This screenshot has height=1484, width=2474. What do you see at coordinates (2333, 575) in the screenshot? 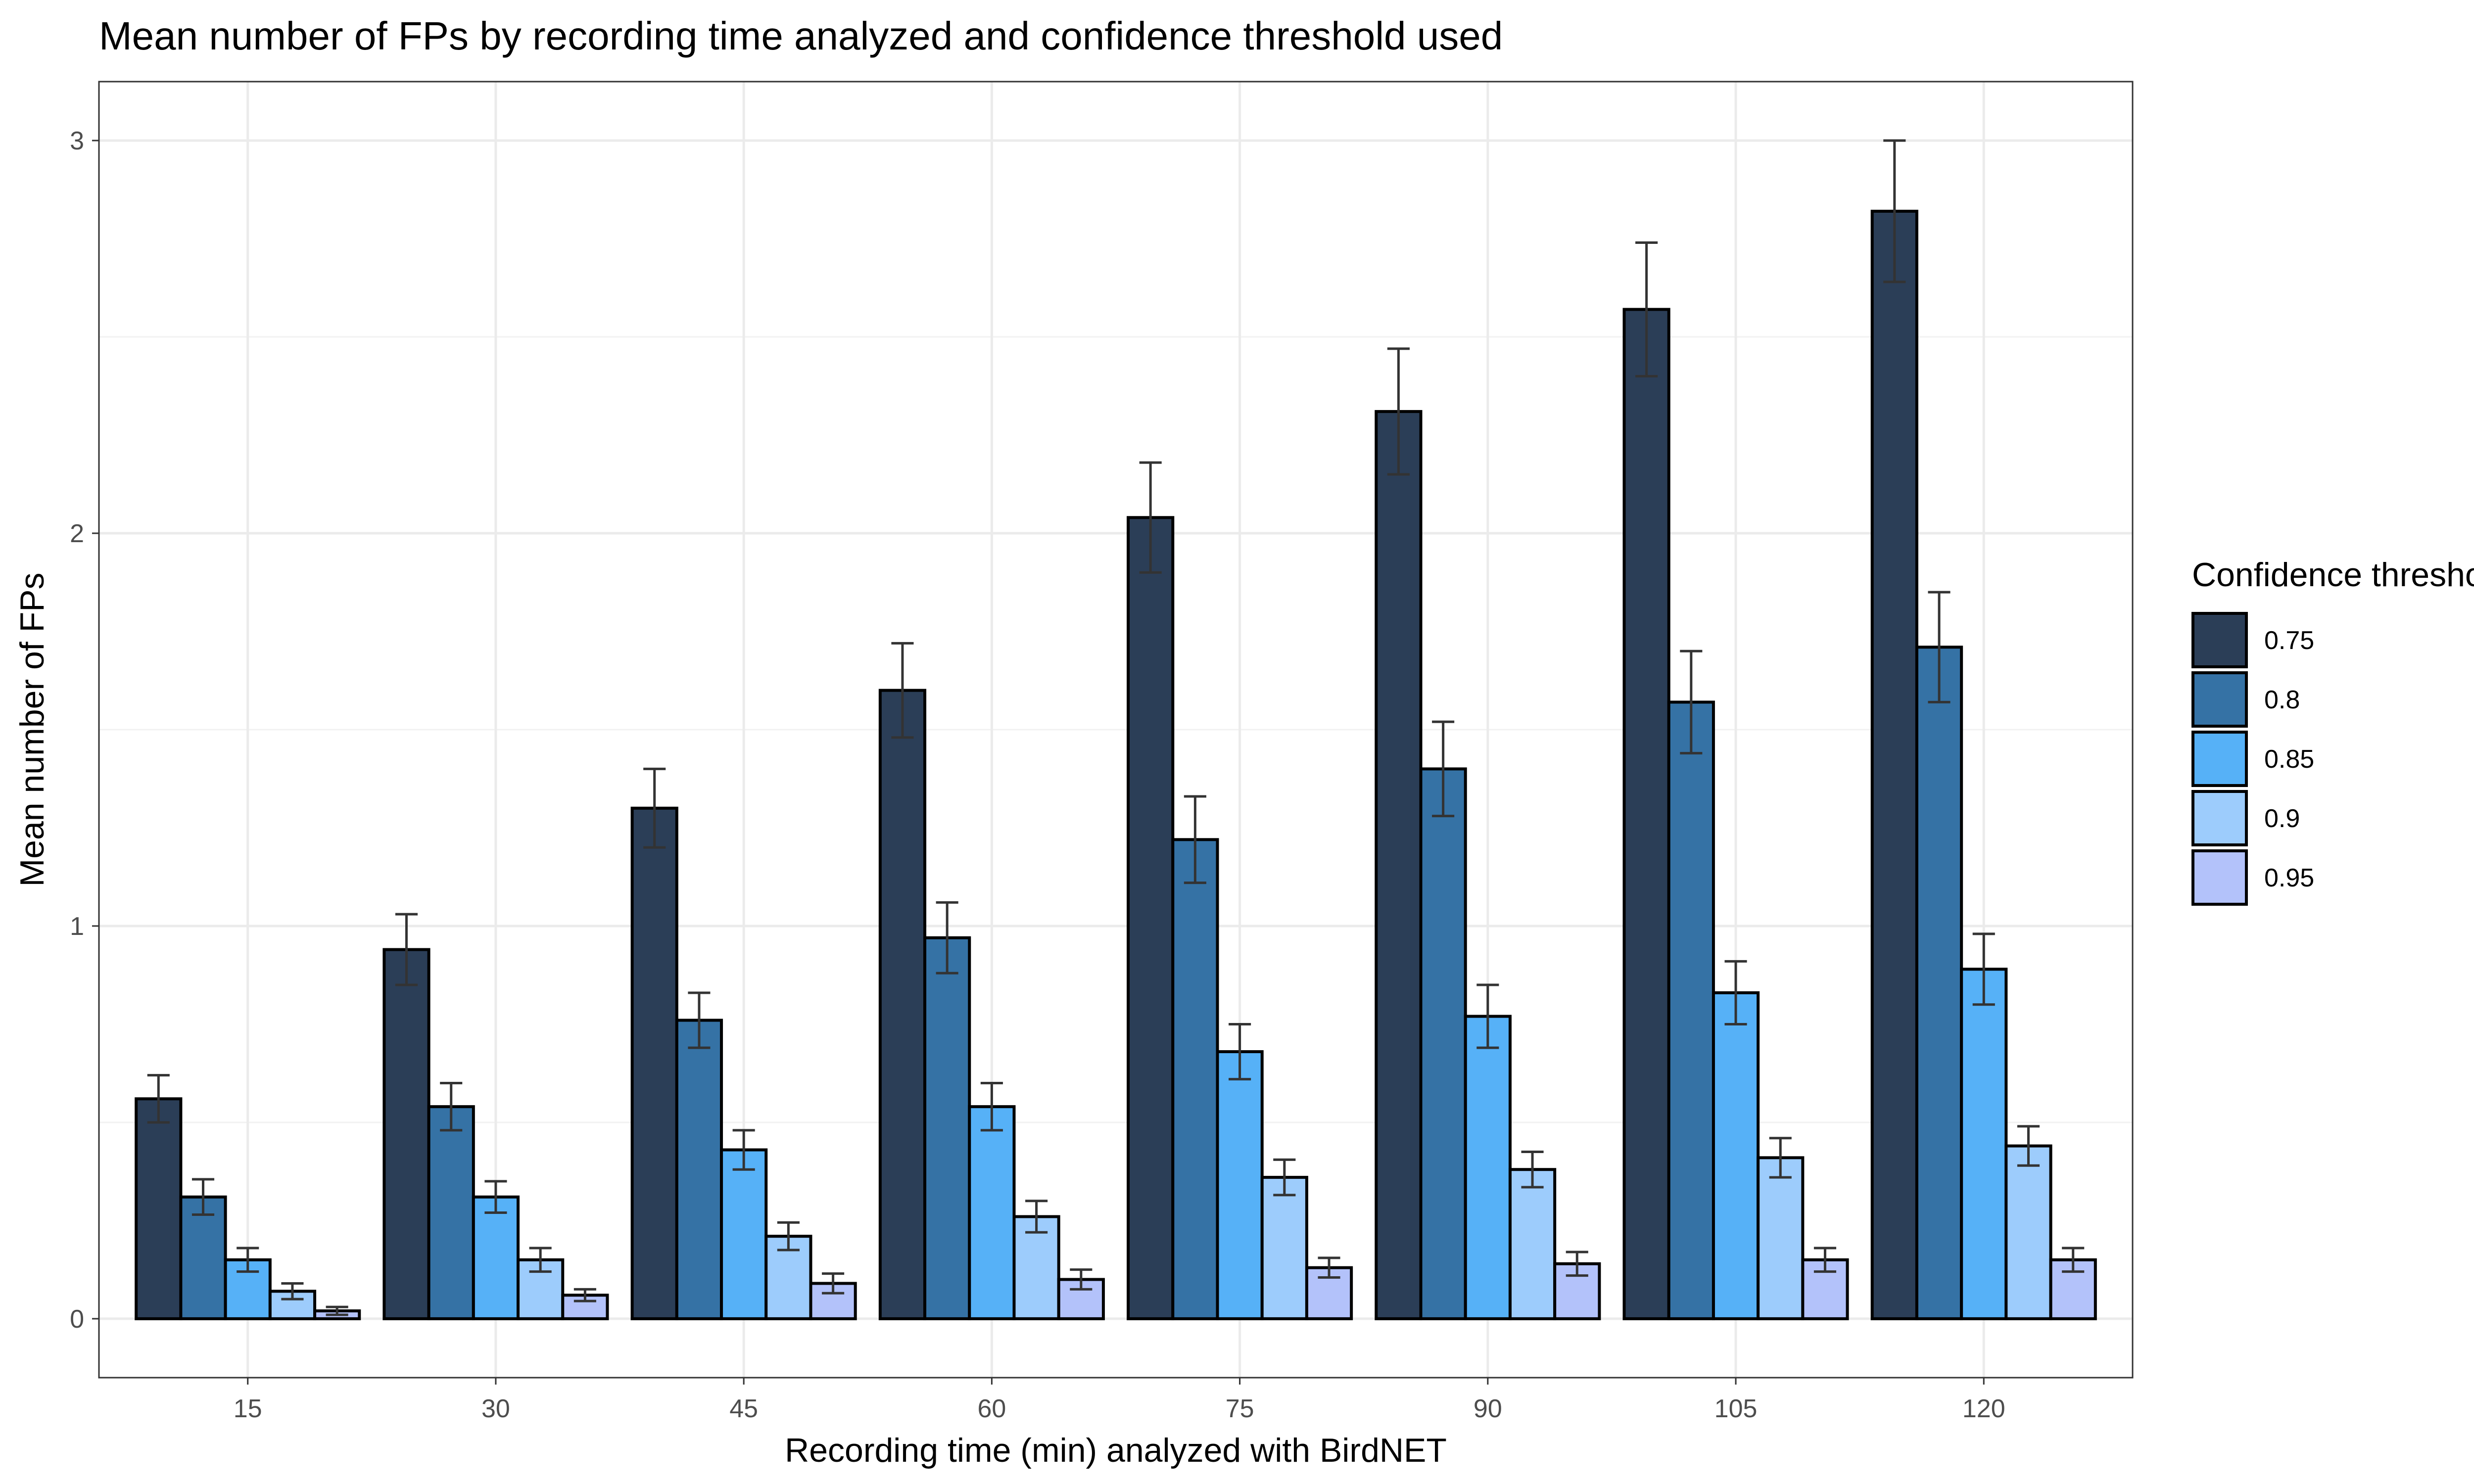
I see `legend-title: Confidence threshold` at bounding box center [2333, 575].